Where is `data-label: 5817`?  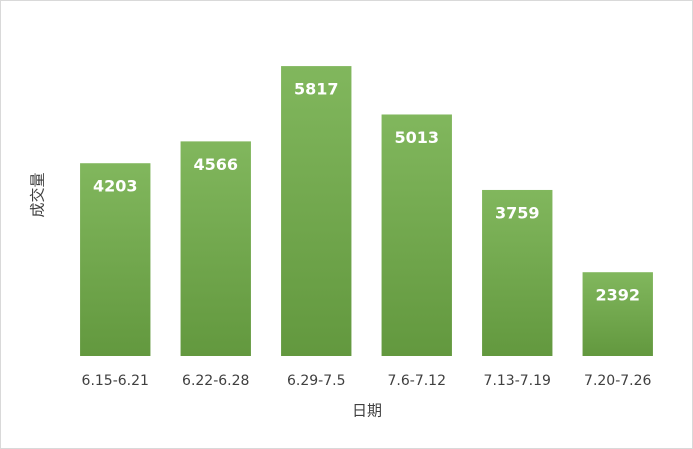 data-label: 5817 is located at coordinates (316, 89).